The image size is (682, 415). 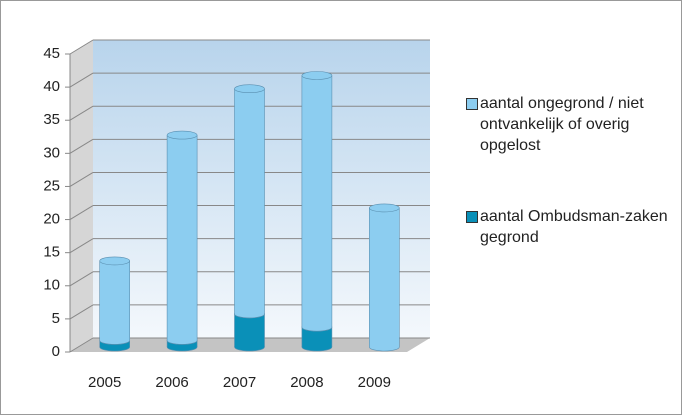 I want to click on y-tick-label: 20, so click(x=51, y=219).